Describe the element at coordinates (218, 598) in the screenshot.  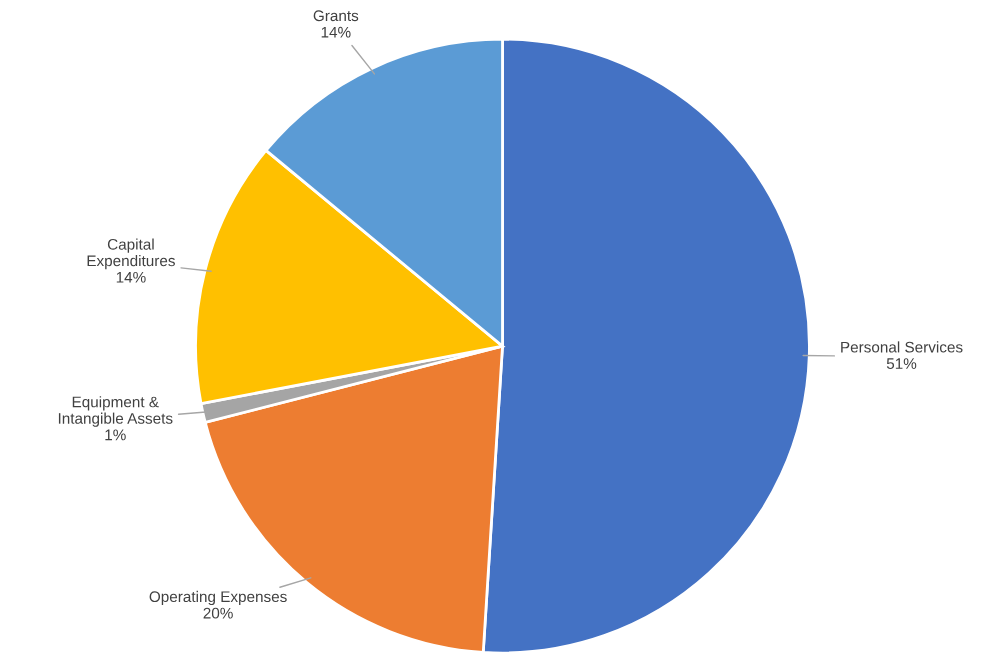
I see `slice-label: Operating Expenses` at that location.